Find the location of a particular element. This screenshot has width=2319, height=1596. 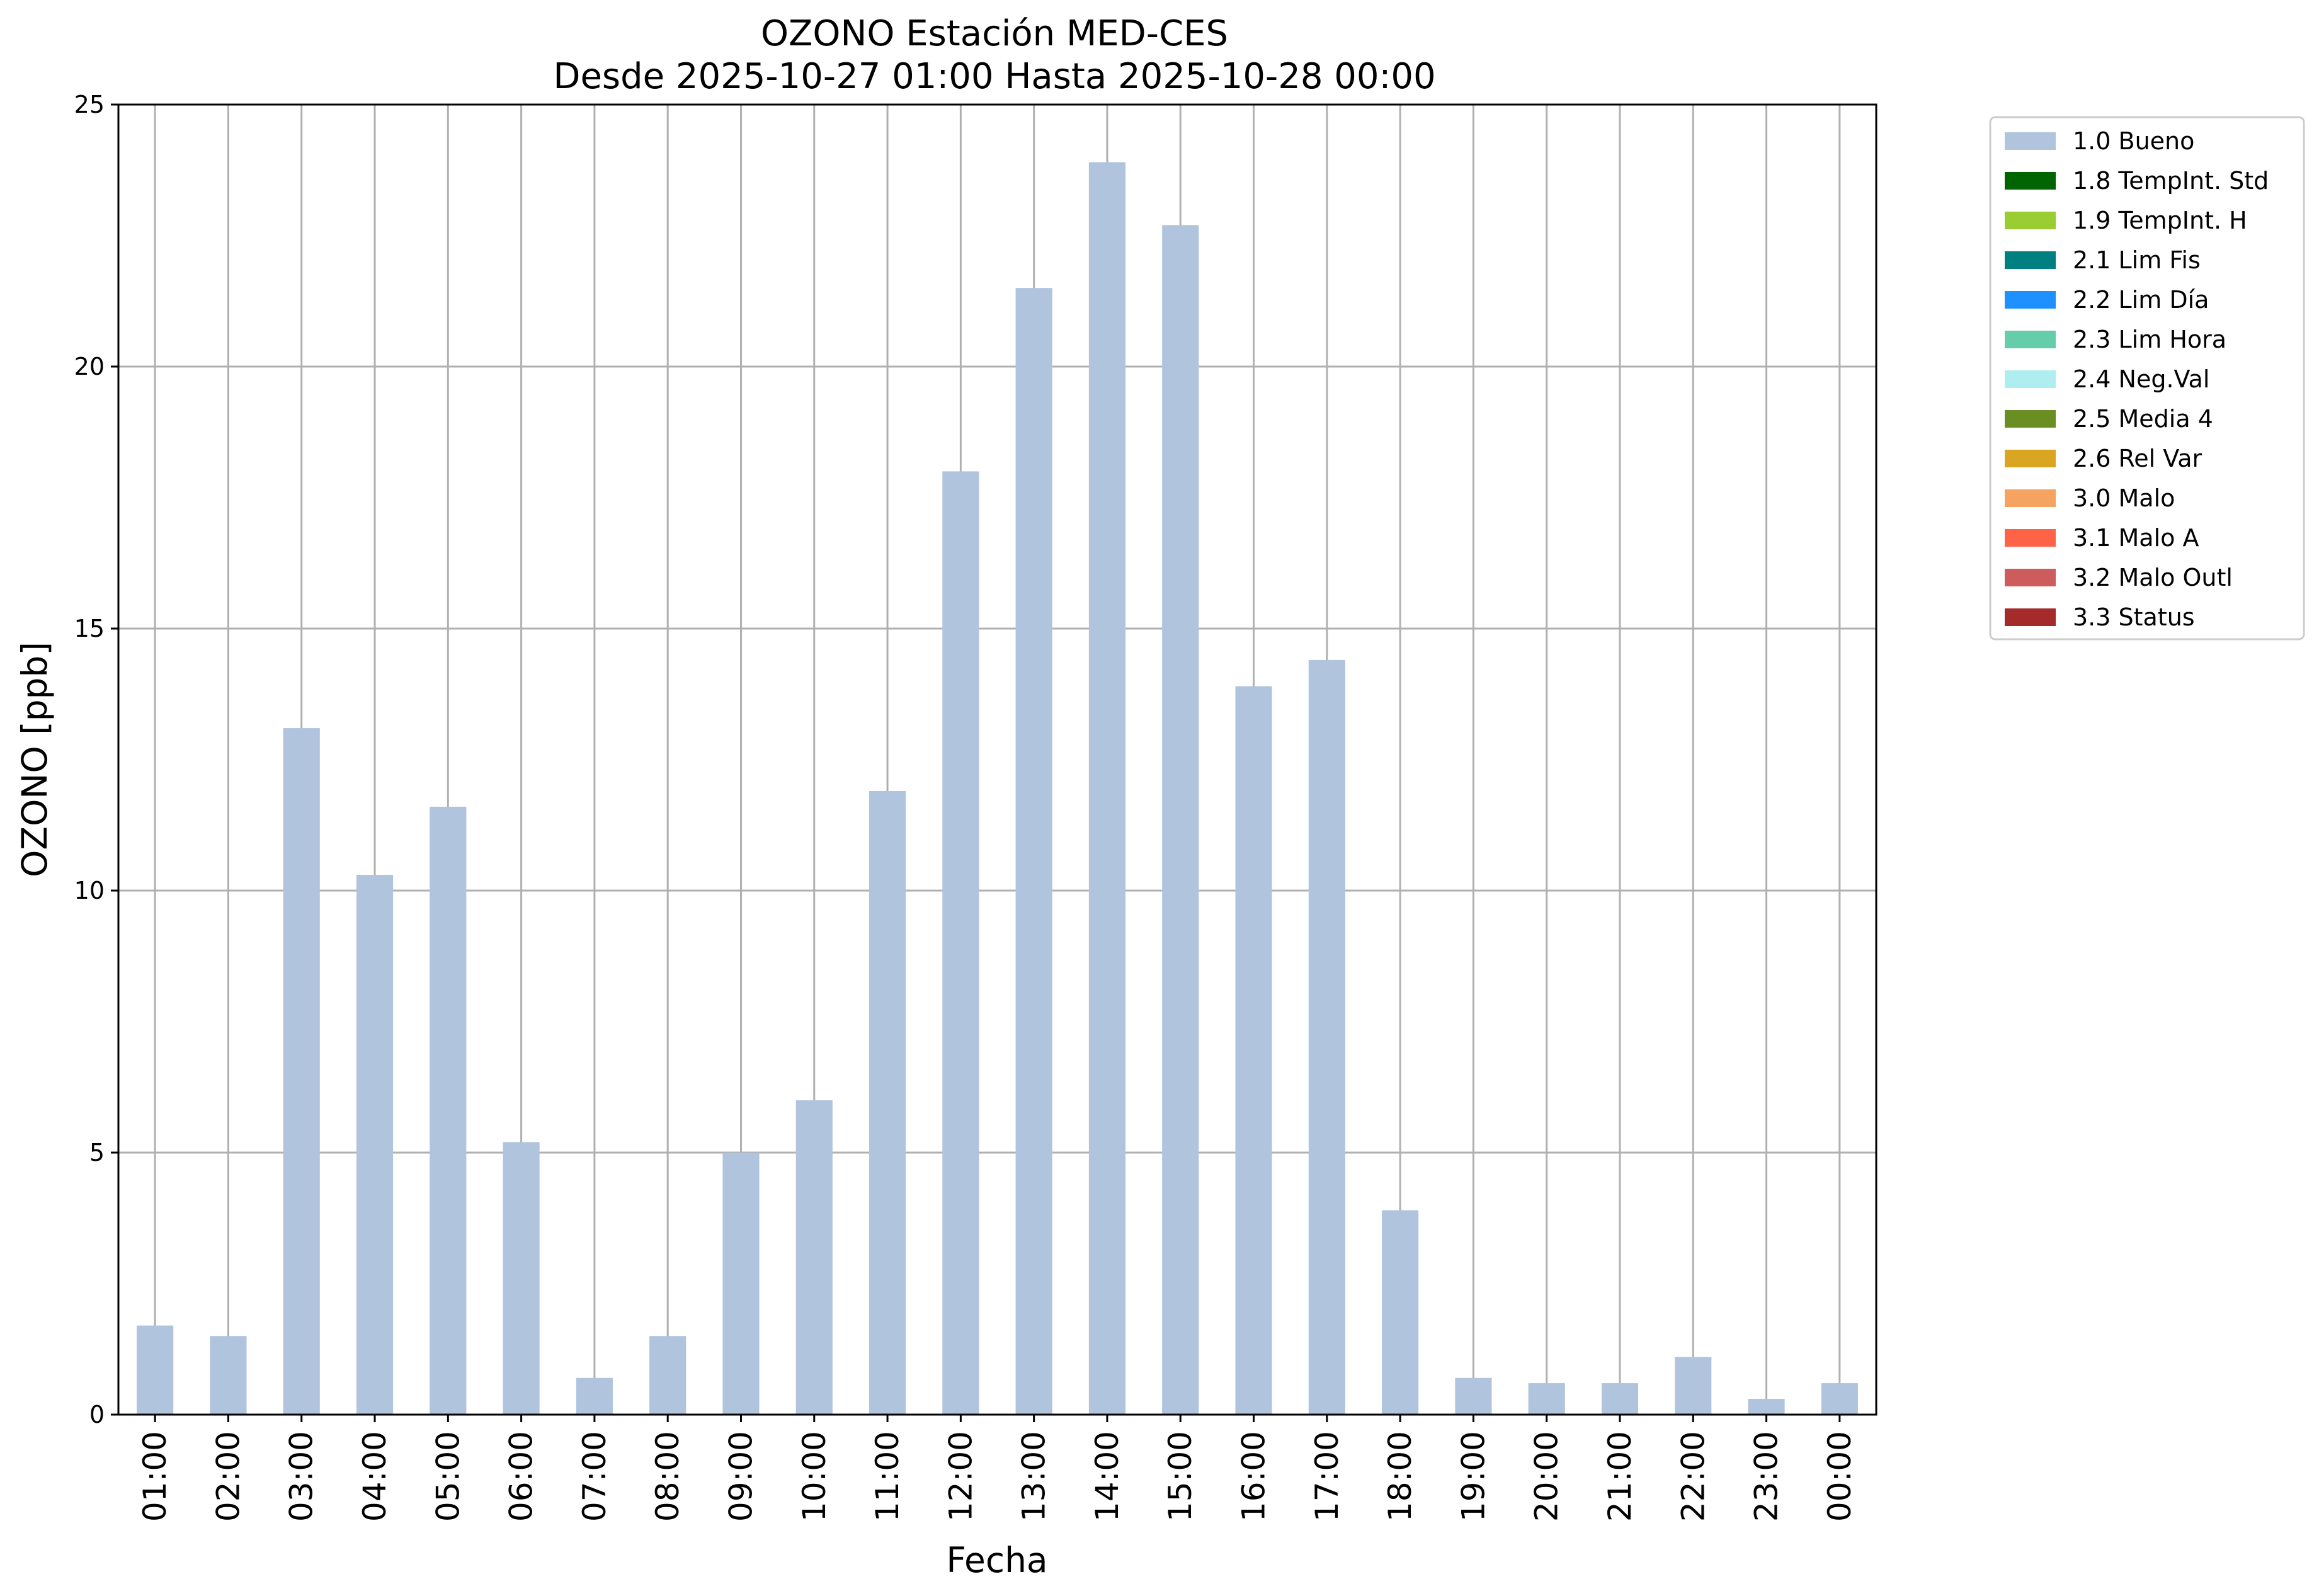

legend-label: 1.8 TempInt. Std is located at coordinates (2171, 181).